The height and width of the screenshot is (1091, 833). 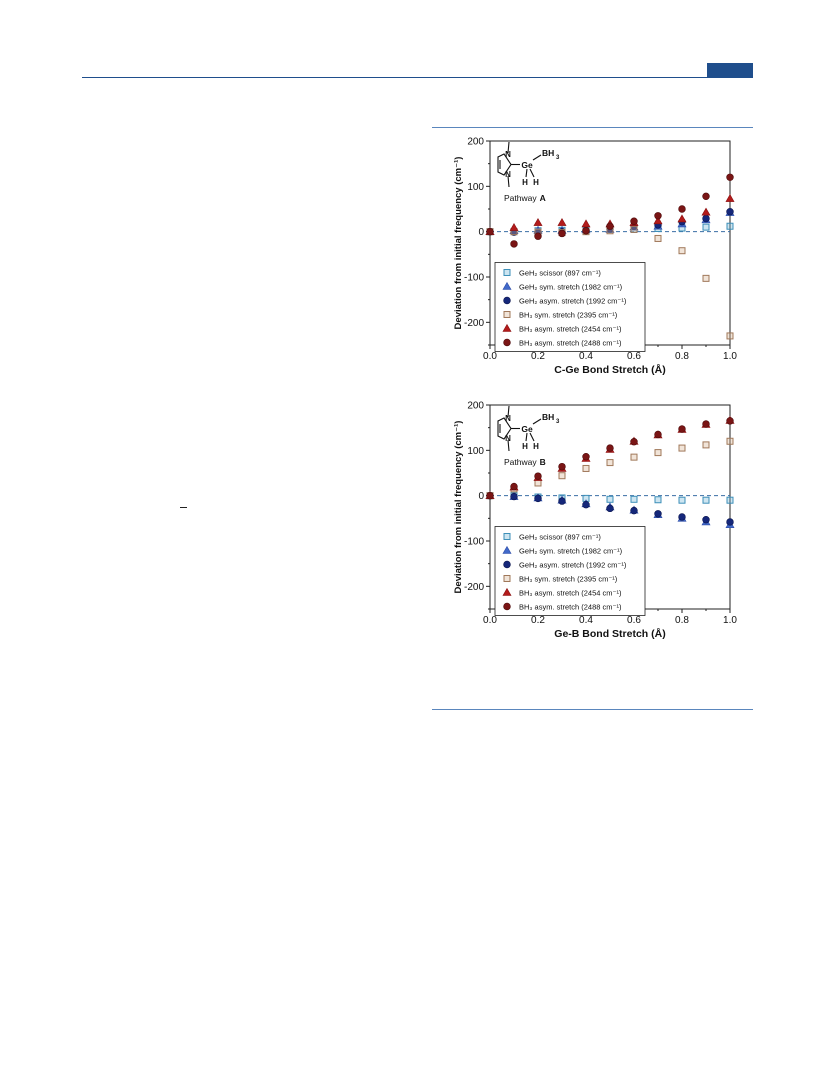 I want to click on pathway-letter: A, so click(x=543, y=198).